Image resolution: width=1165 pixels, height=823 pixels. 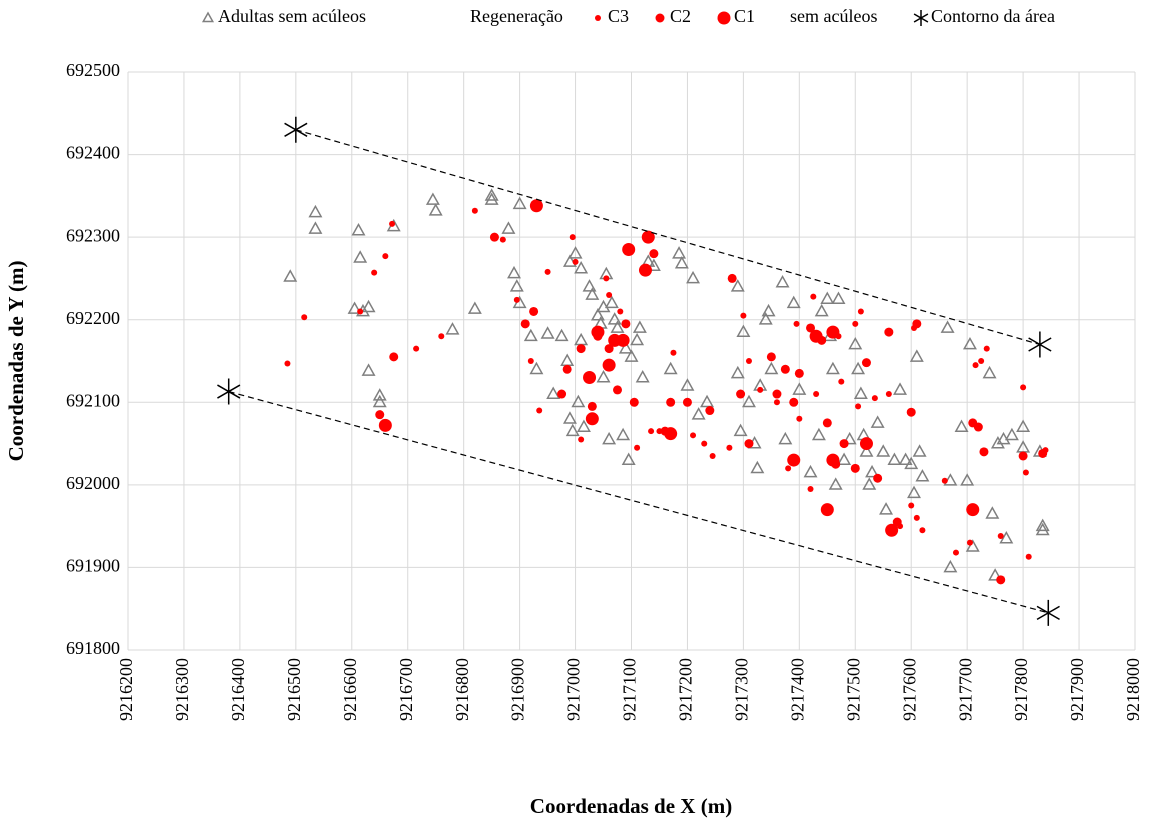 I want to click on legend-label: C3, so click(x=618, y=16).